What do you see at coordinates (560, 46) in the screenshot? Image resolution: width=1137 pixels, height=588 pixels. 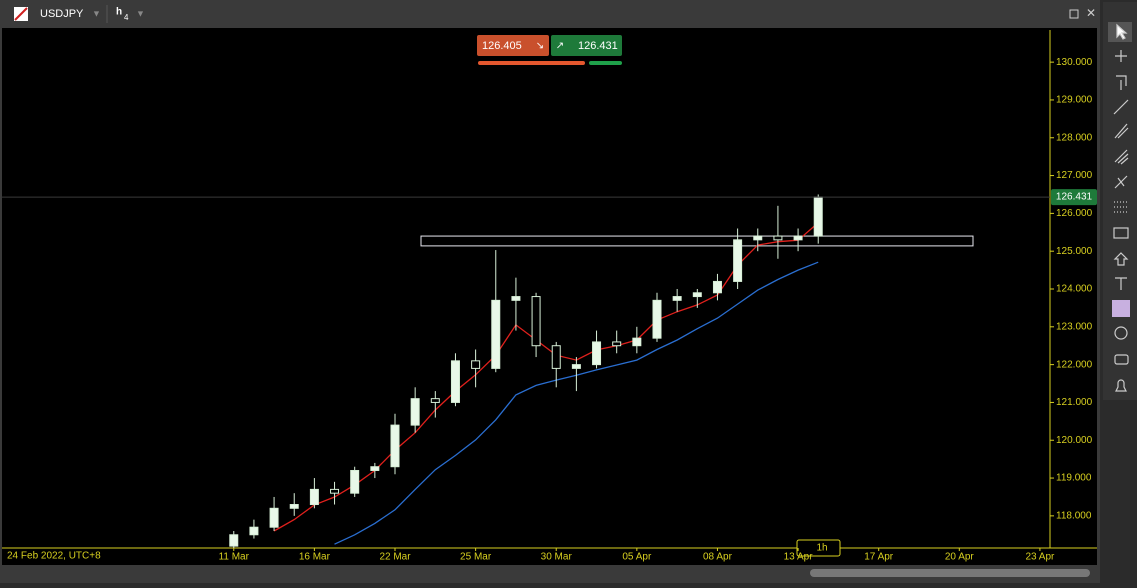 I see `buy-arrow: ↗` at bounding box center [560, 46].